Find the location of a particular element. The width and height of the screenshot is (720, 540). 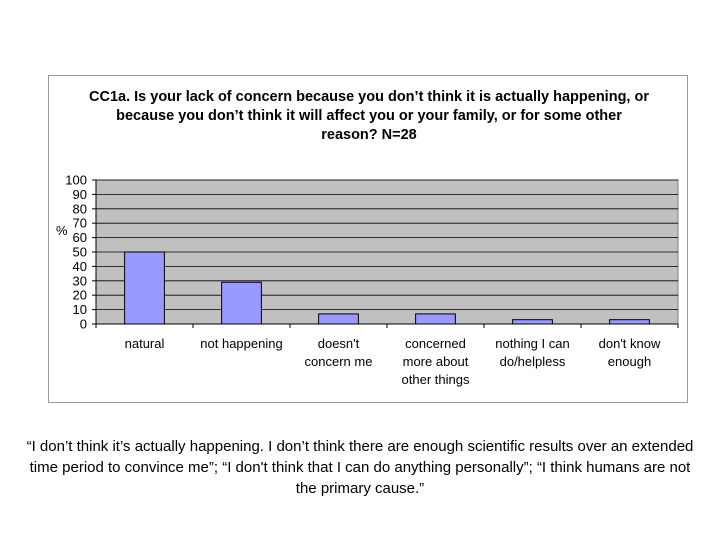

y-tick-label: 40 is located at coordinates (80, 266).